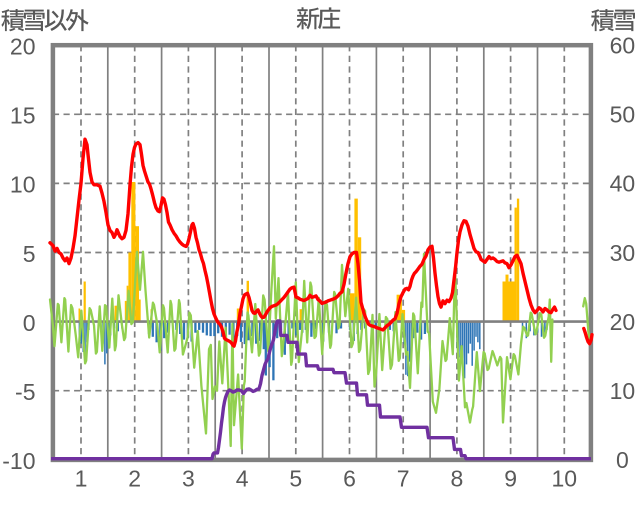  I want to click on svg-text: 2, so click(134, 479).